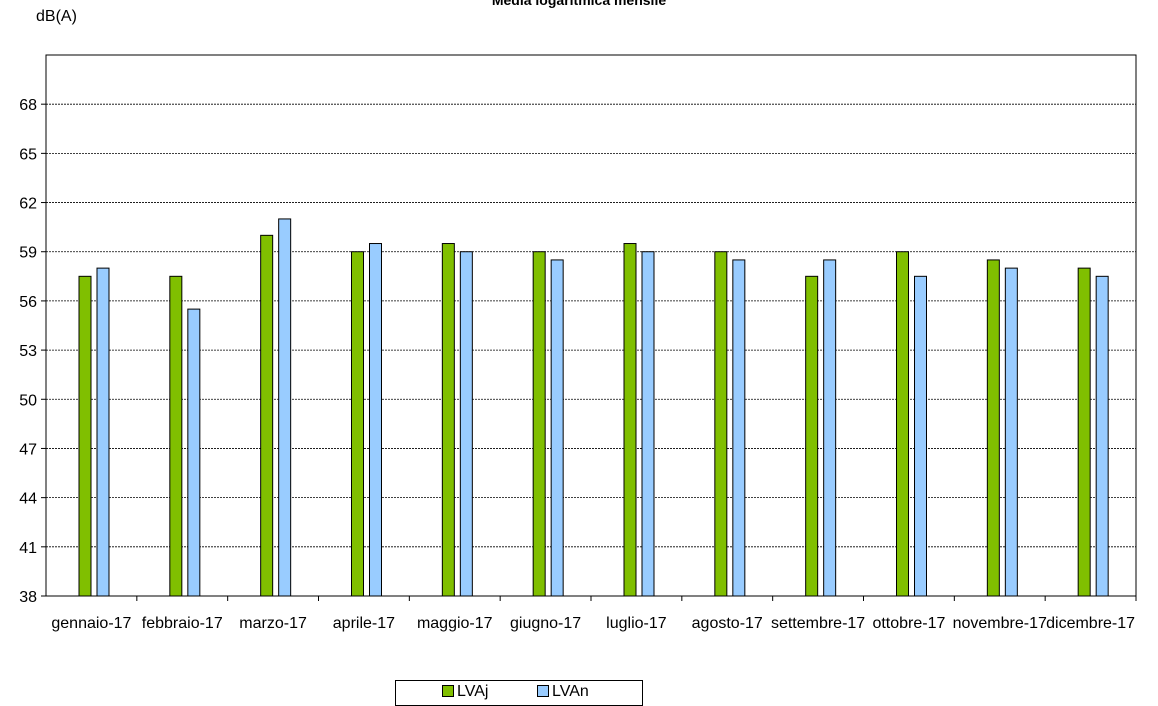 The width and height of the screenshot is (1158, 706). Describe the element at coordinates (570, 691) in the screenshot. I see `legend-label-lvan: LVAn` at that location.